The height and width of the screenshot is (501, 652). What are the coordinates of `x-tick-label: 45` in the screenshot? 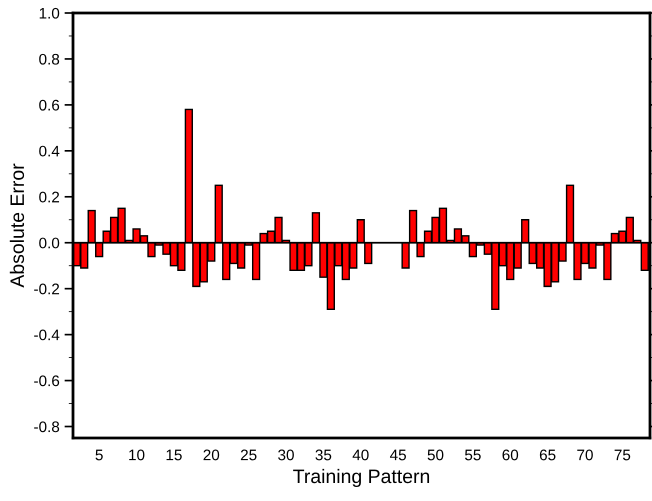 It's located at (398, 455).